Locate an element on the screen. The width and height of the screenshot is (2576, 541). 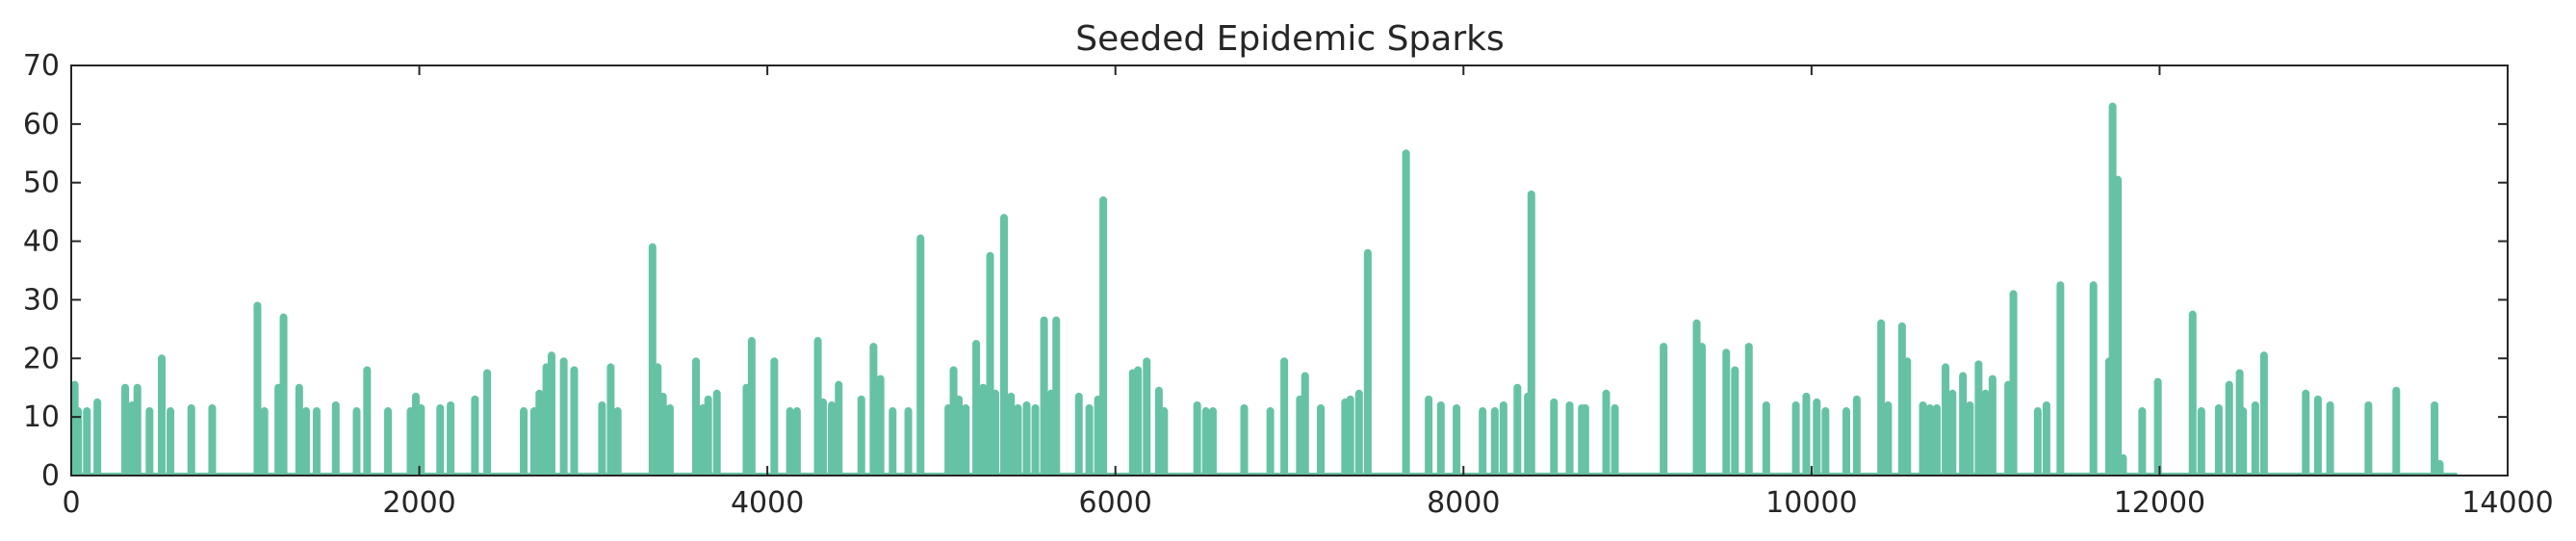
y-tick-label: 20 is located at coordinates (41, 358).